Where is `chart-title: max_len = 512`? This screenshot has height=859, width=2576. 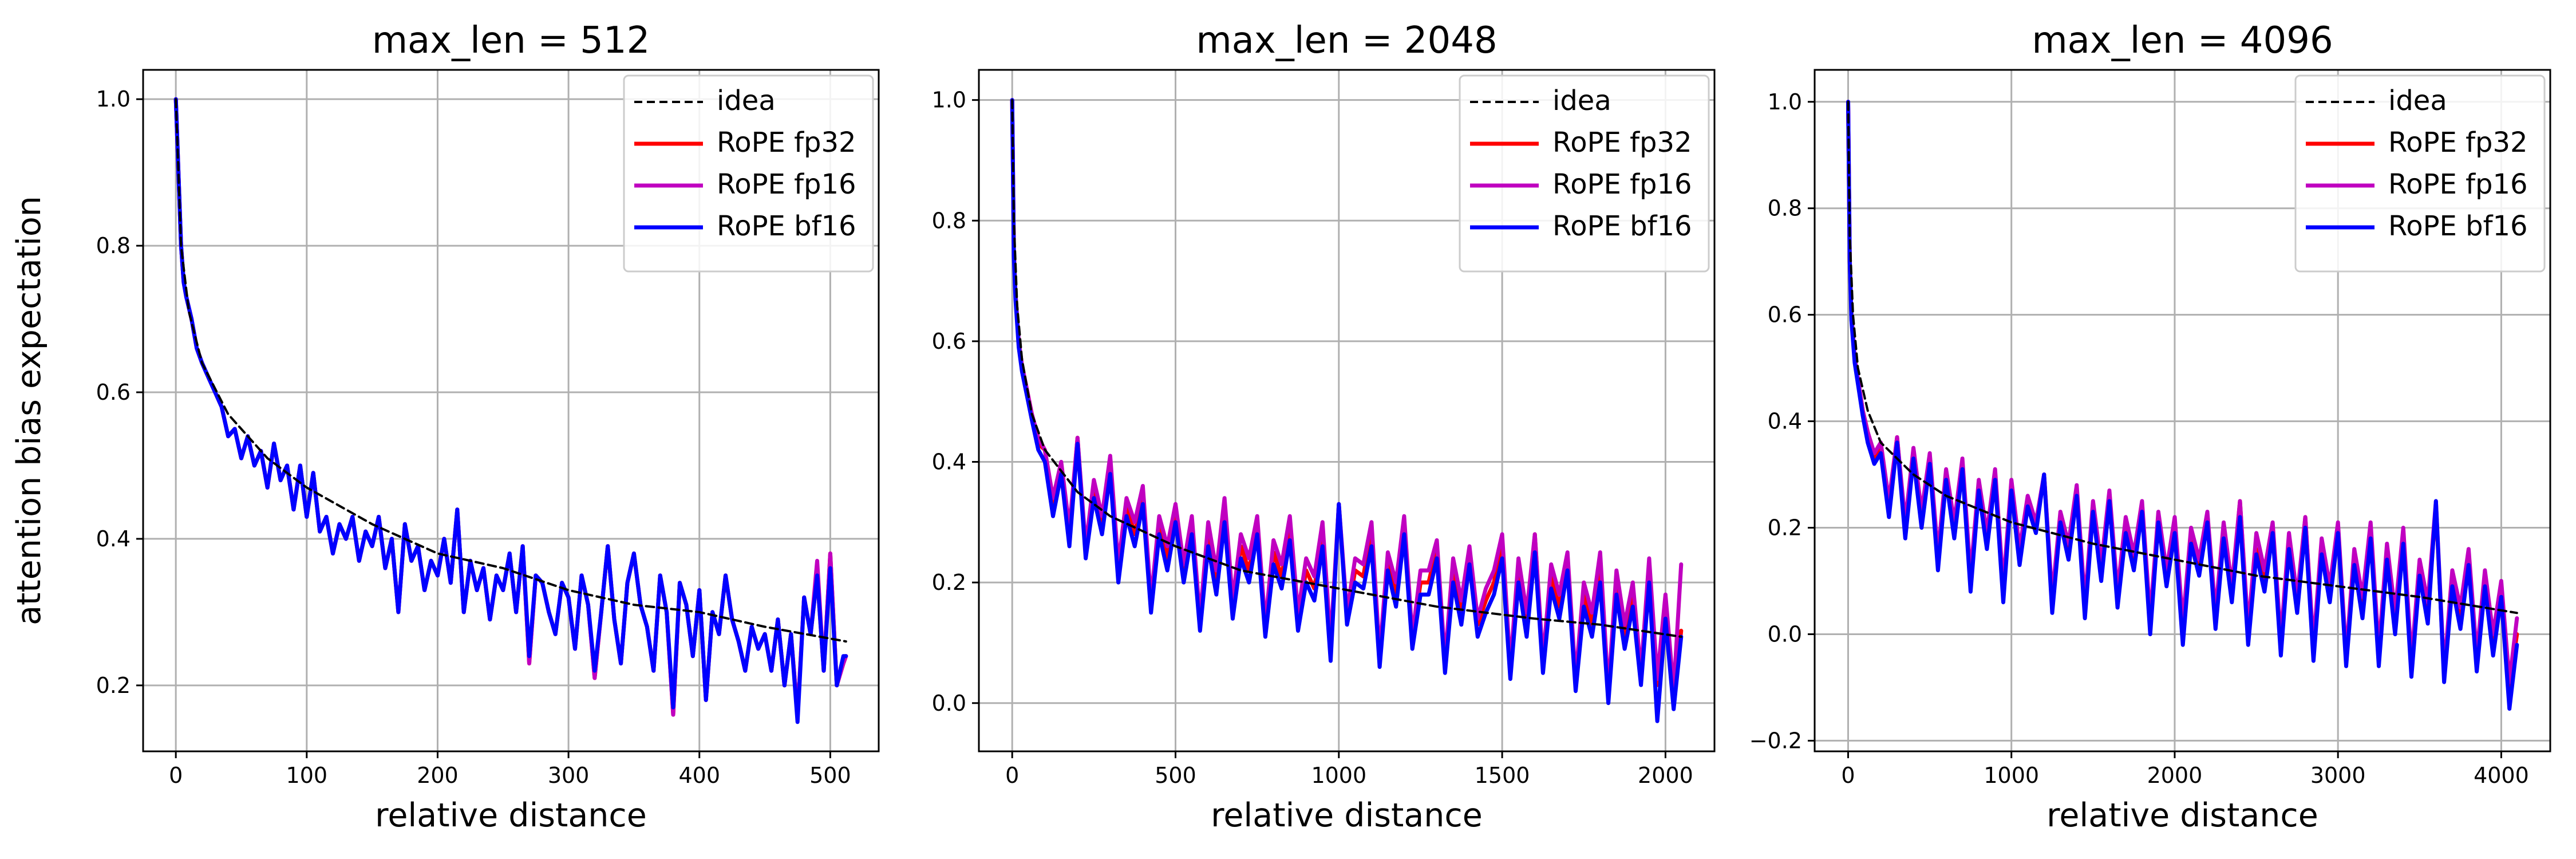
chart-title: max_len = 512 is located at coordinates (511, 40).